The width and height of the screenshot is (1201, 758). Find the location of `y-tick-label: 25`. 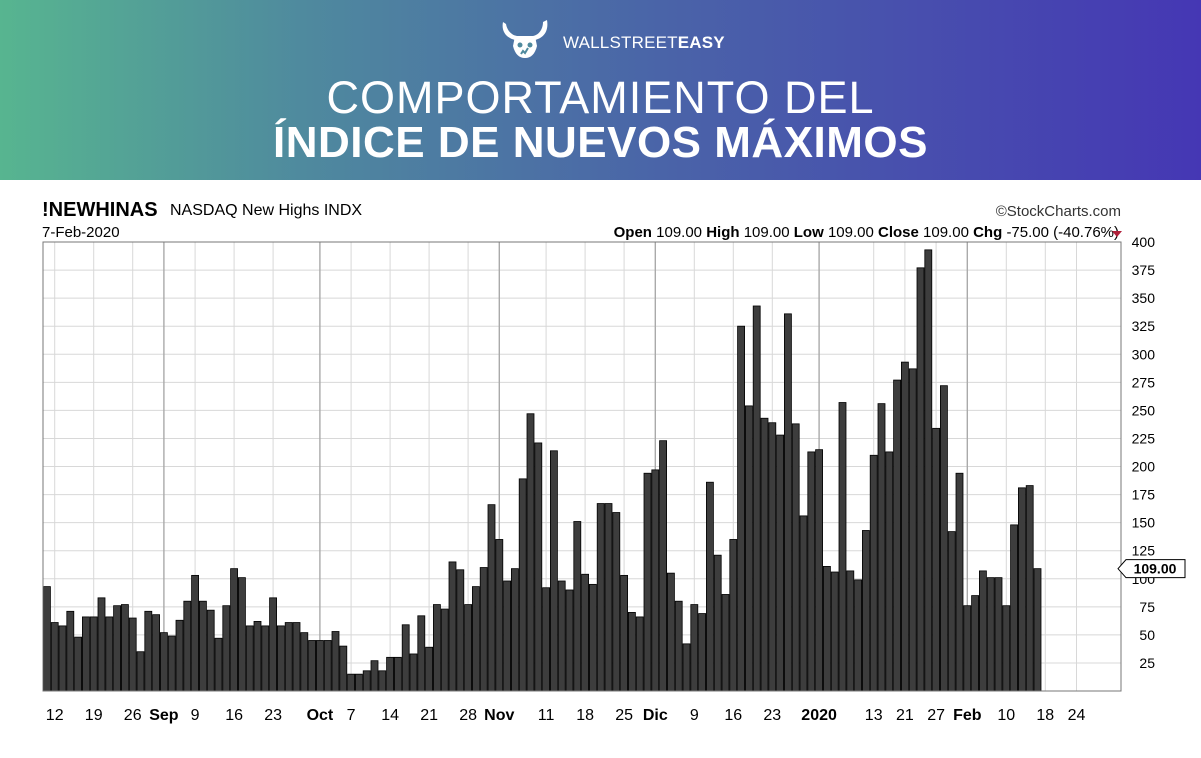

y-tick-label: 25 is located at coordinates (1147, 663).